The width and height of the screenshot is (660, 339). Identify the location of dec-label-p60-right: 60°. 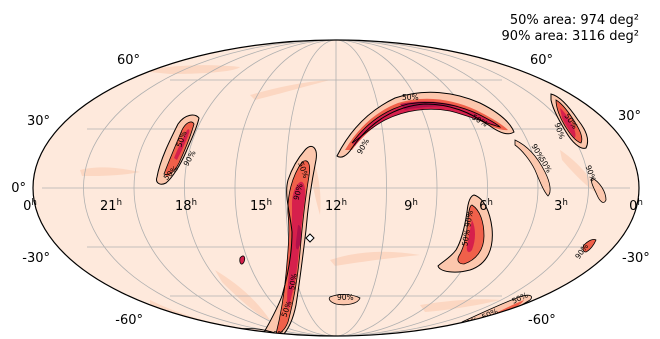
(541, 60).